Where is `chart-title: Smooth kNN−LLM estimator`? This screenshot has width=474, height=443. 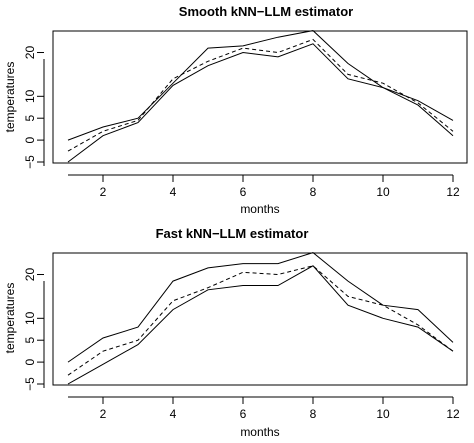
chart-title: Smooth kNN−LLM estimator is located at coordinates (266, 11).